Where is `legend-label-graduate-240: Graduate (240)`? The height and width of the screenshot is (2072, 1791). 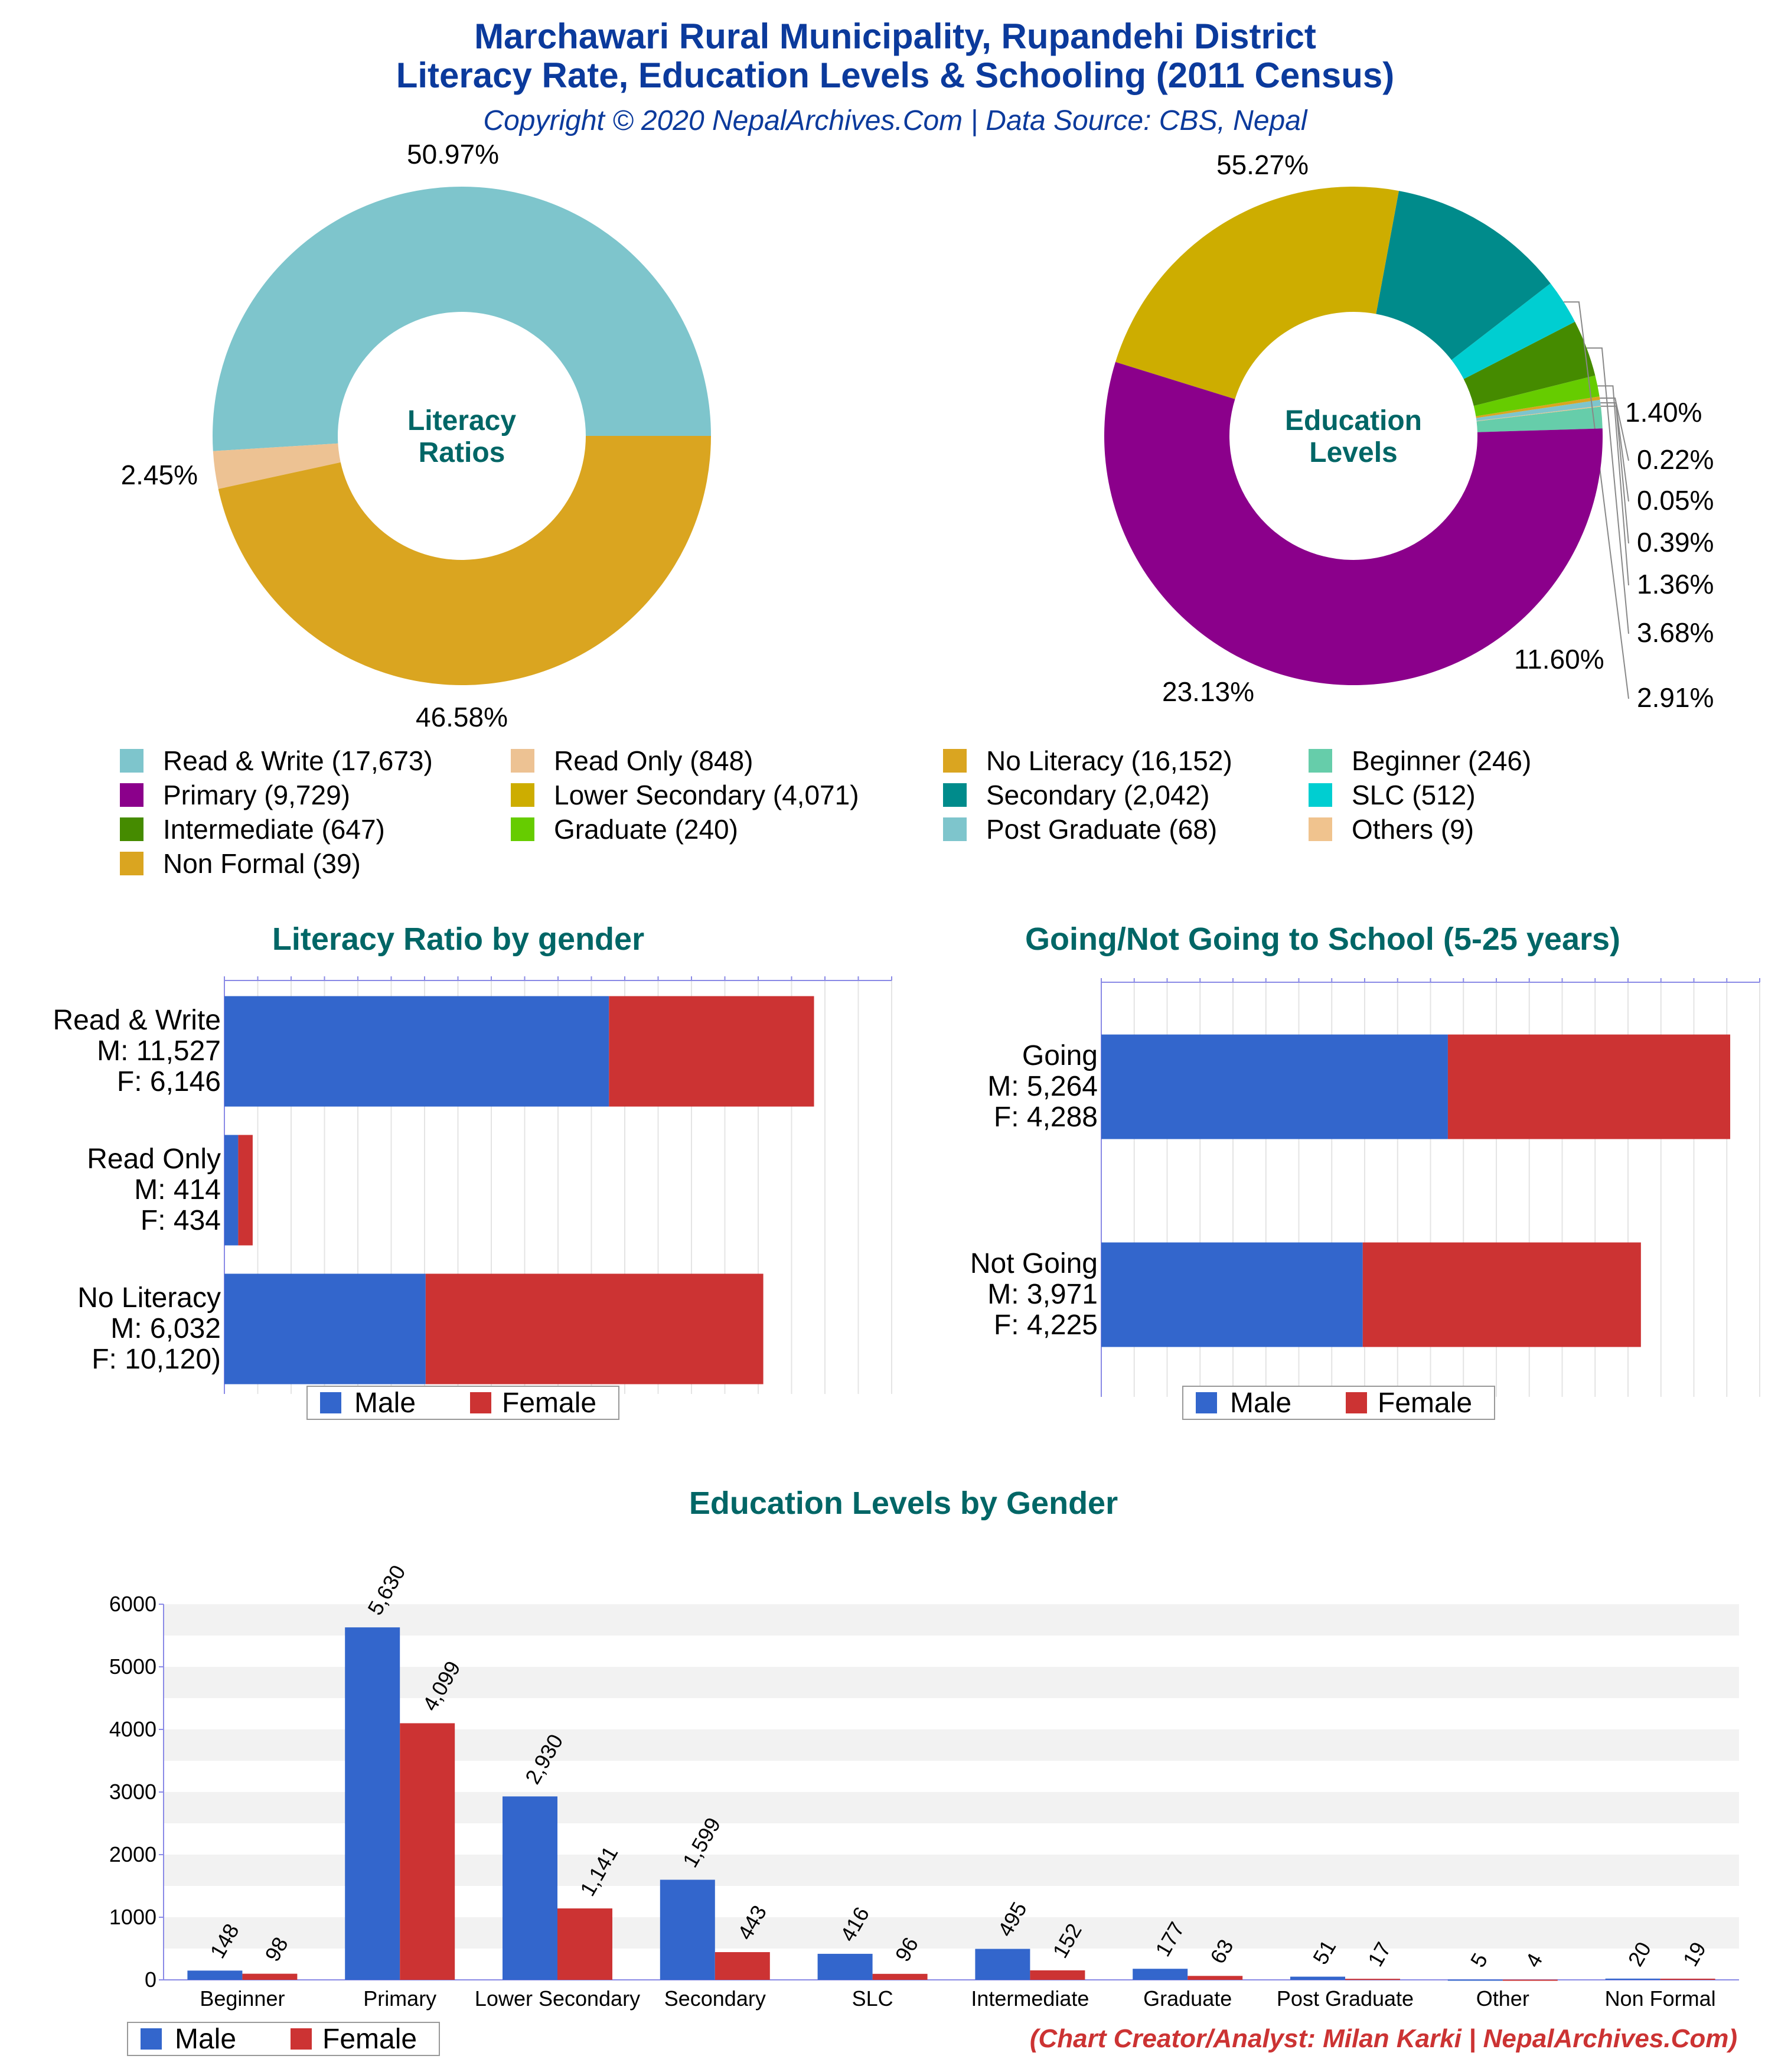 legend-label-graduate-240: Graduate (240) is located at coordinates (646, 829).